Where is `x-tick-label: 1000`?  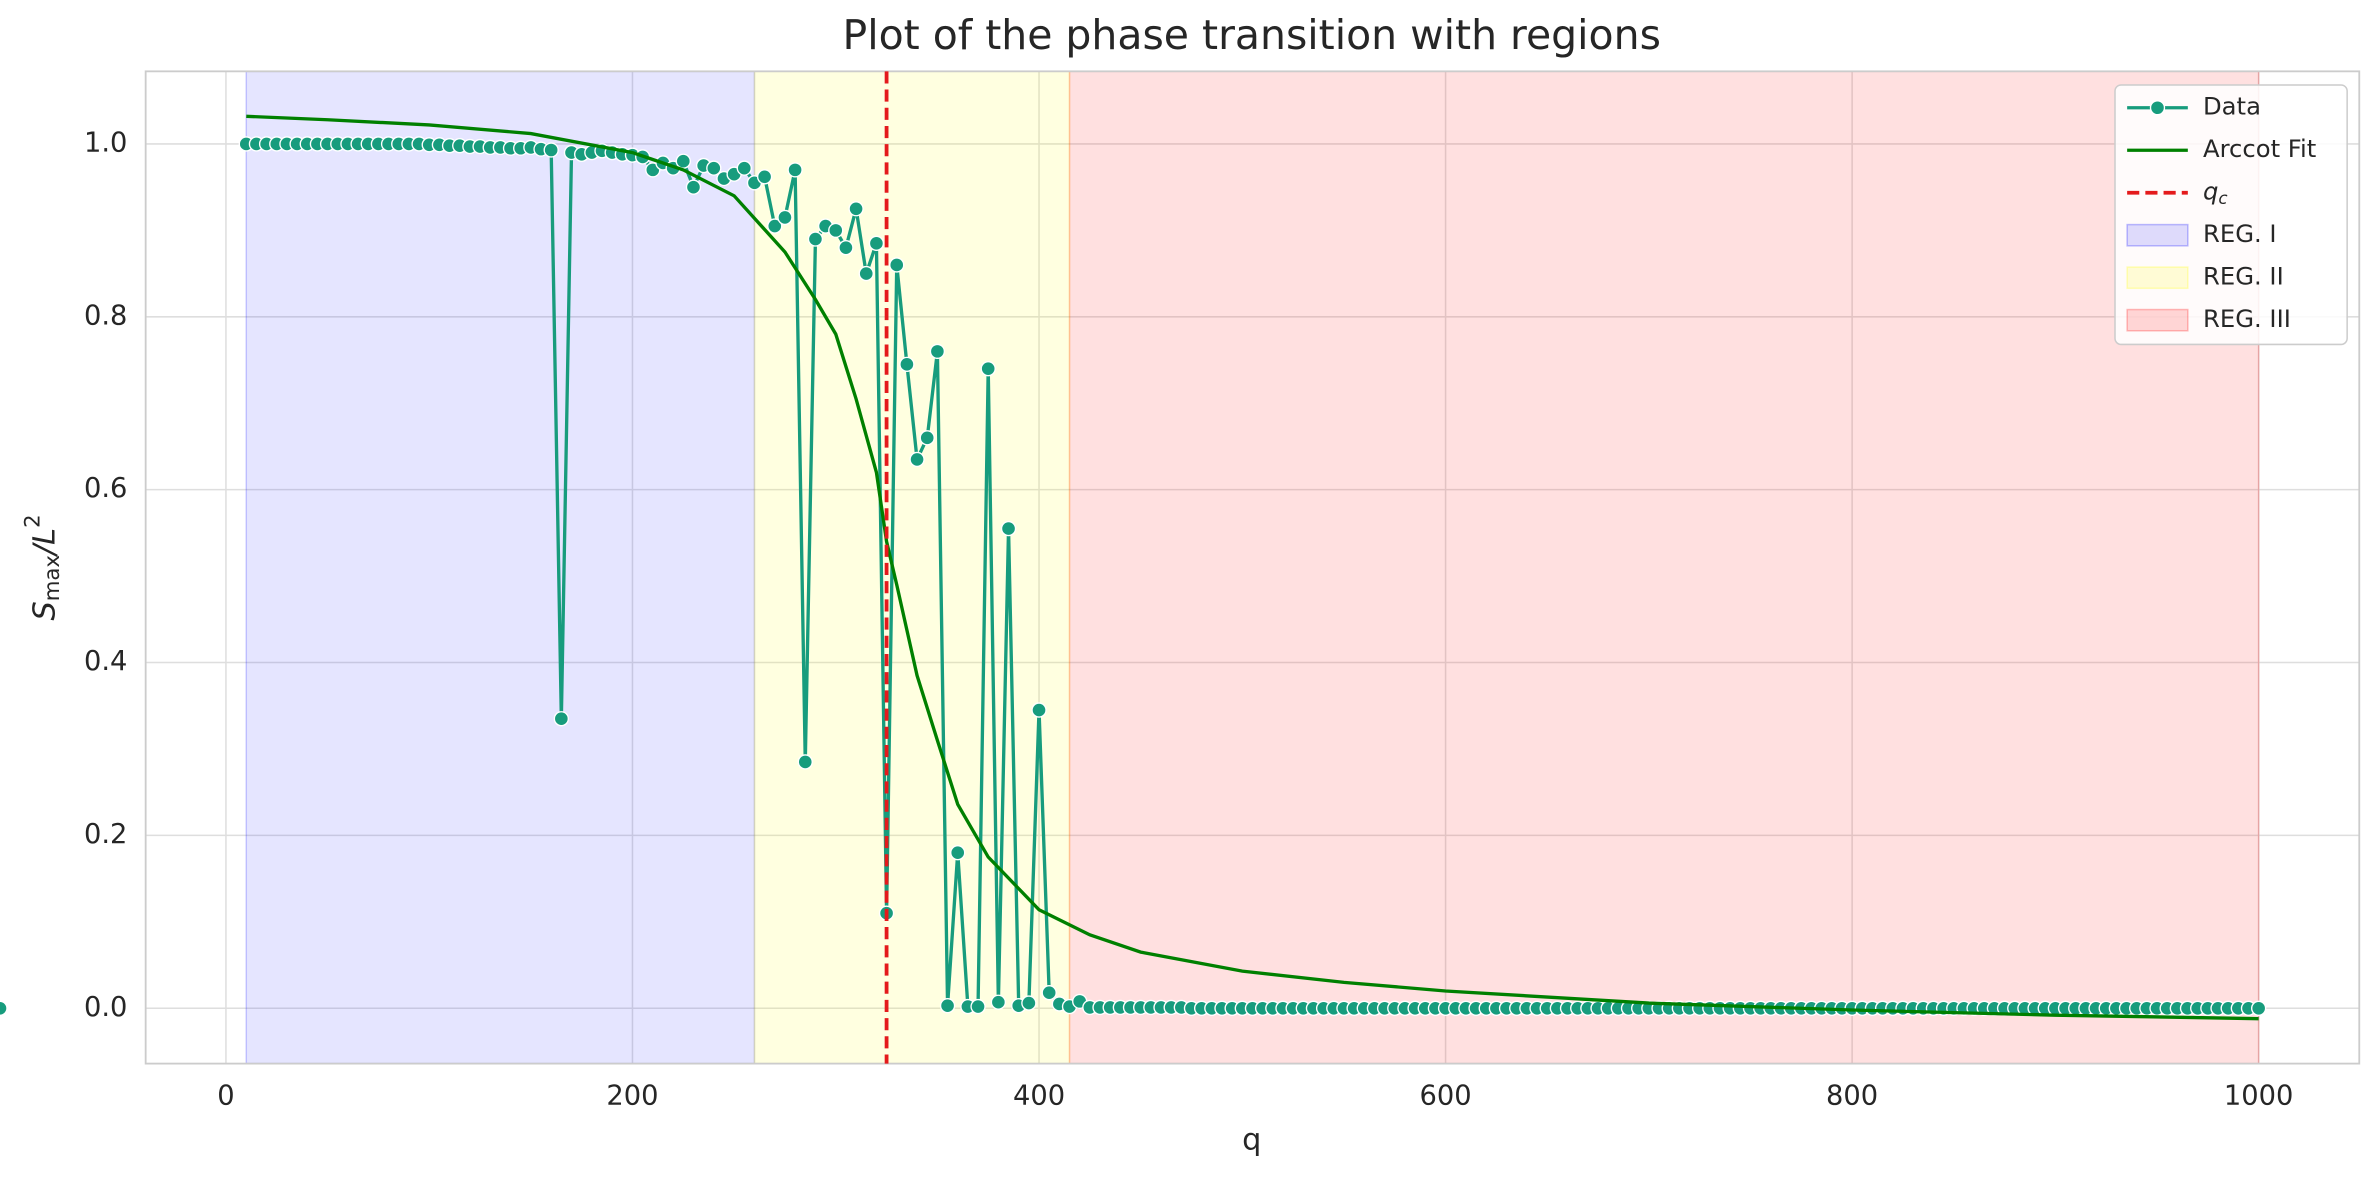 x-tick-label: 1000 is located at coordinates (2258, 1095).